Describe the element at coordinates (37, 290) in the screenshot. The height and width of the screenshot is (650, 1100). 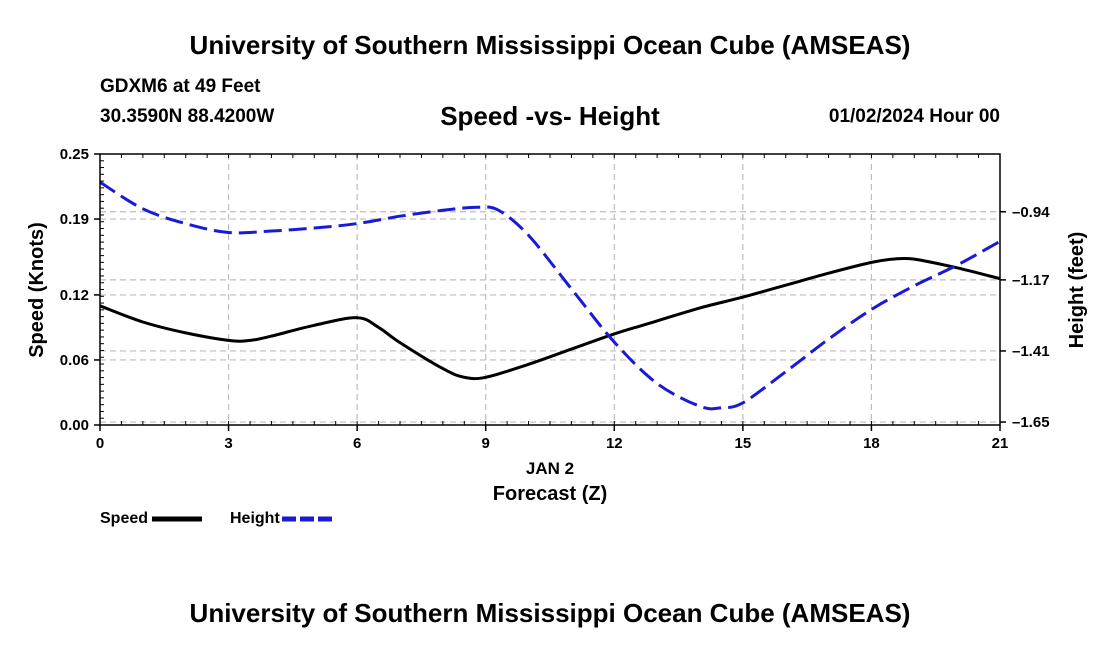
I see `y-axis-left-label: Speed (Knots)` at that location.